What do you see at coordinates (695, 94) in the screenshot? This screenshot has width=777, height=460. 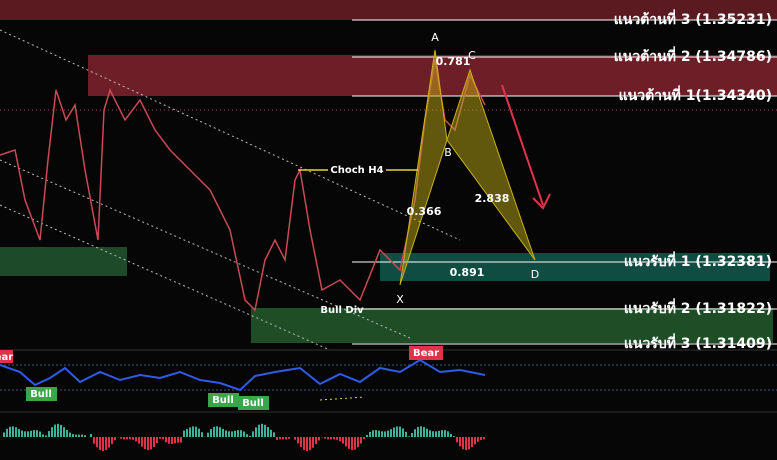 I see `resistance-label: แนวต้านที่ 1(1.34340)` at bounding box center [695, 94].